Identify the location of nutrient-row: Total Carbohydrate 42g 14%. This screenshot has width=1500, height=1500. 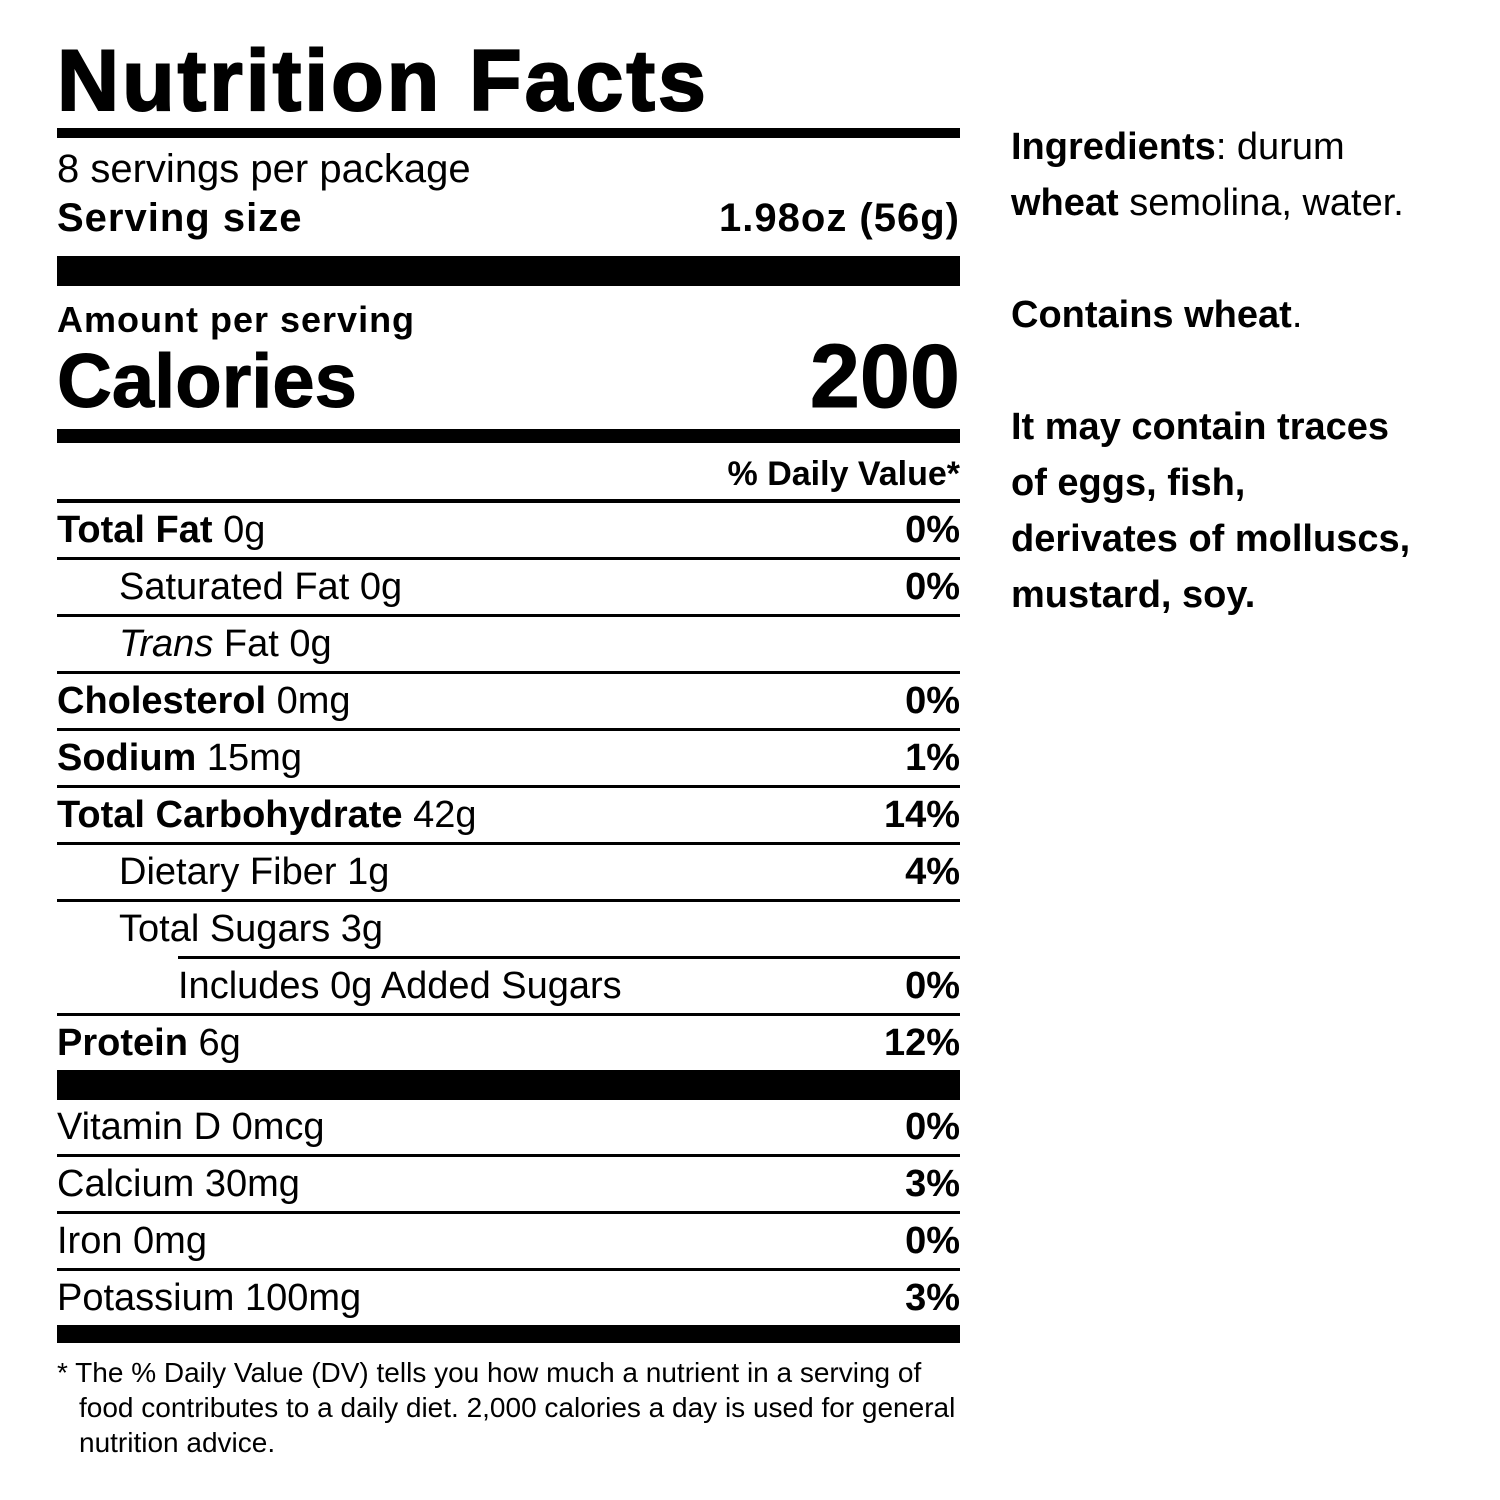
(508, 813).